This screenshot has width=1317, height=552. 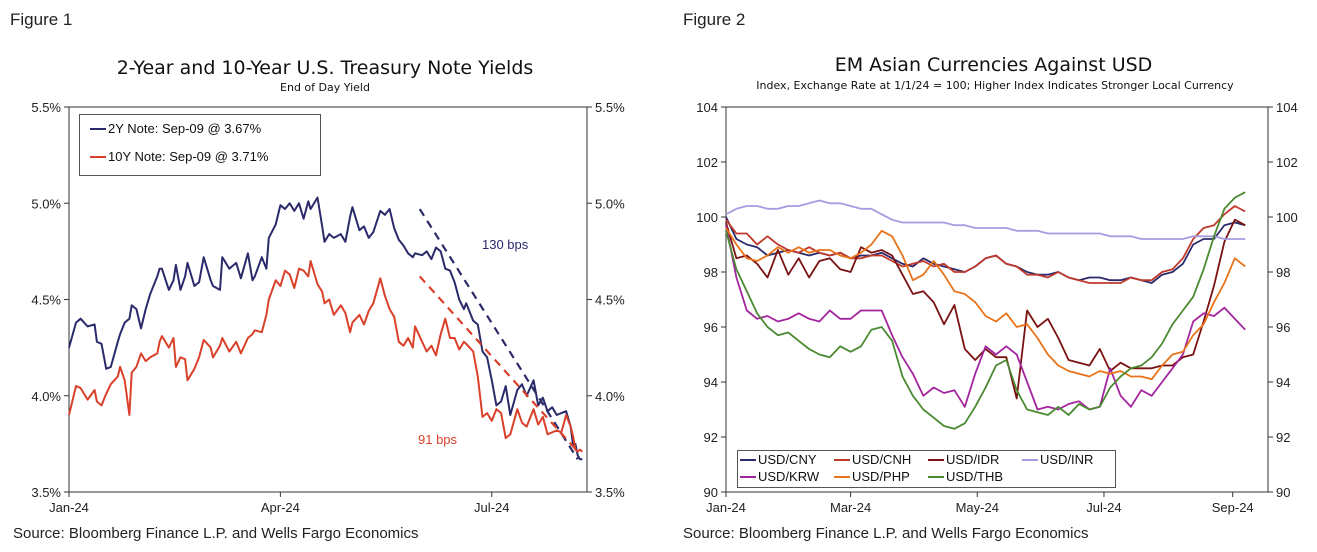 What do you see at coordinates (46, 300) in the screenshot?
I see `y-tick-label-left-2: 4.5%` at bounding box center [46, 300].